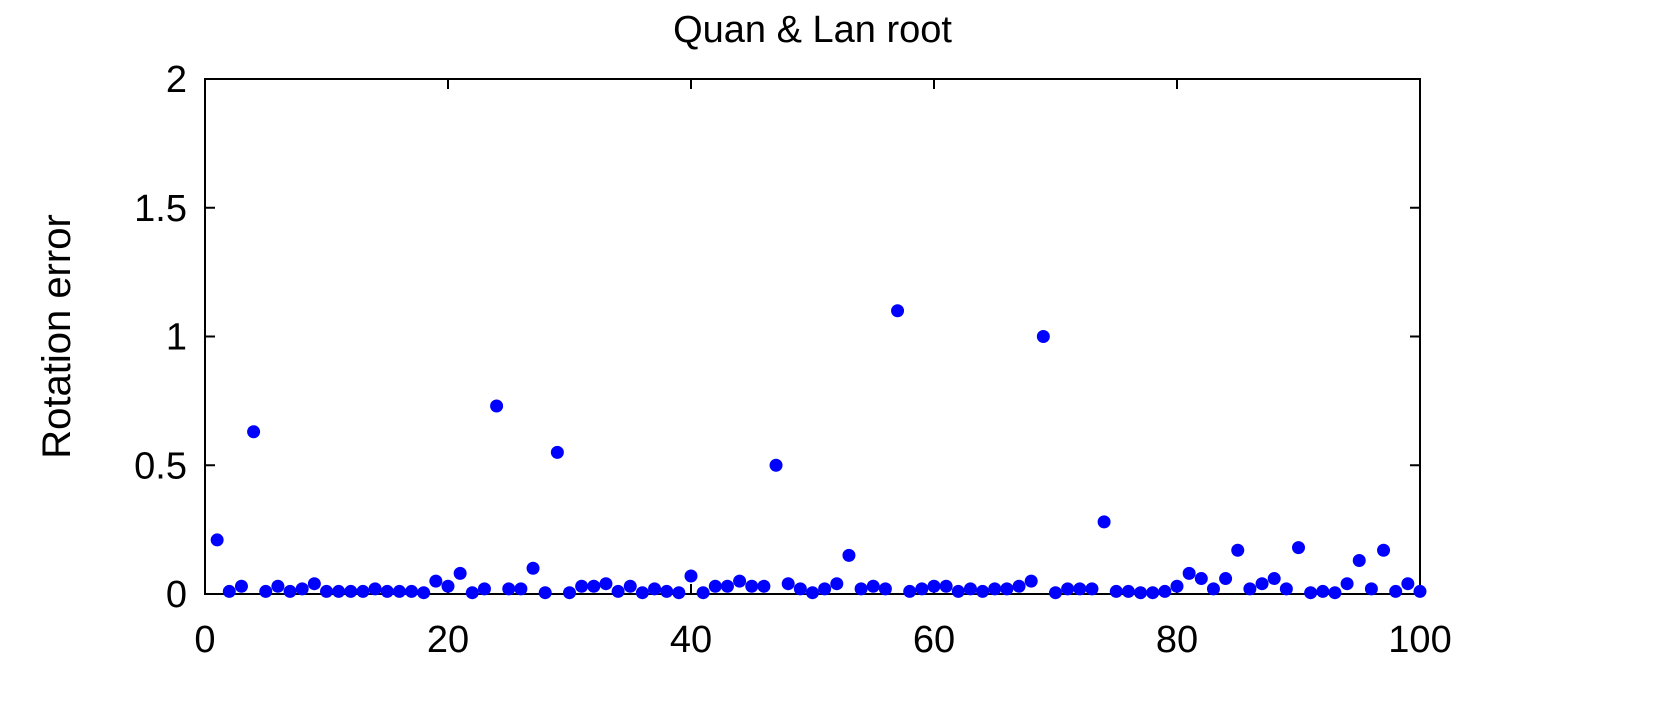  I want to click on x-tick-label: 100, so click(1419, 640).